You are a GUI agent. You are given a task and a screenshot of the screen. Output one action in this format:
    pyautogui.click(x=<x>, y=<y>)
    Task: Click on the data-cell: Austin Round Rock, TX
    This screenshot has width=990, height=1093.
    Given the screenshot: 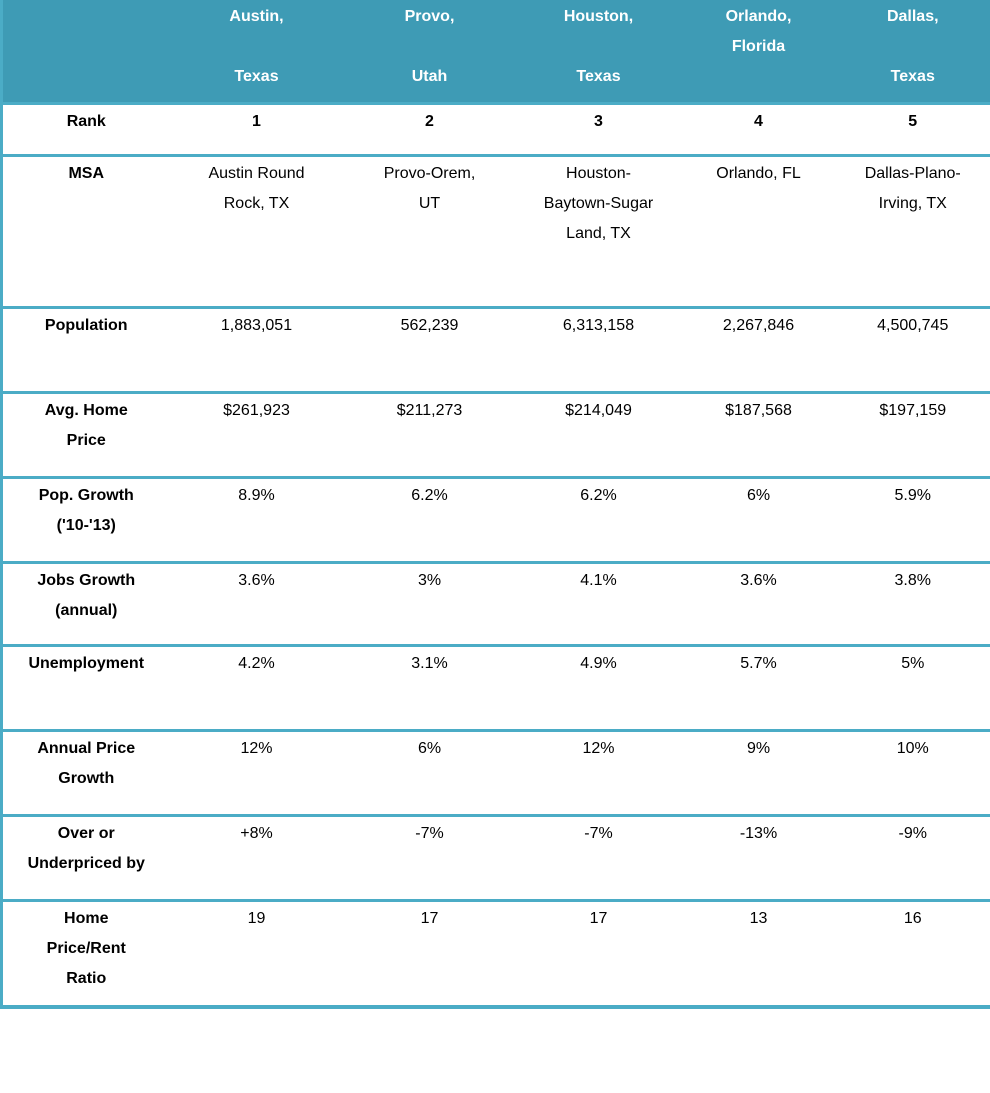 What is the action you would take?
    pyautogui.click(x=256, y=188)
    